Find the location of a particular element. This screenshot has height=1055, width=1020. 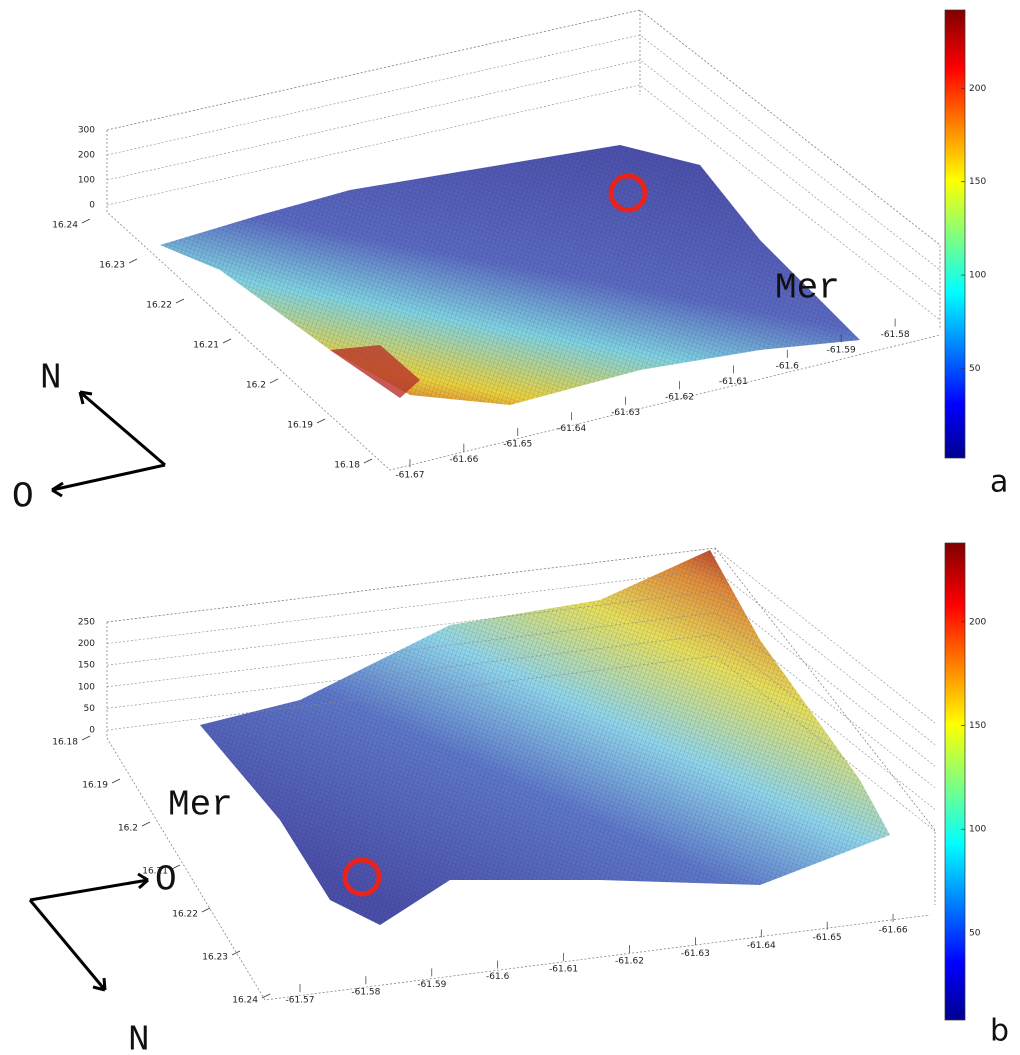

panel-label: a is located at coordinates (999, 482).